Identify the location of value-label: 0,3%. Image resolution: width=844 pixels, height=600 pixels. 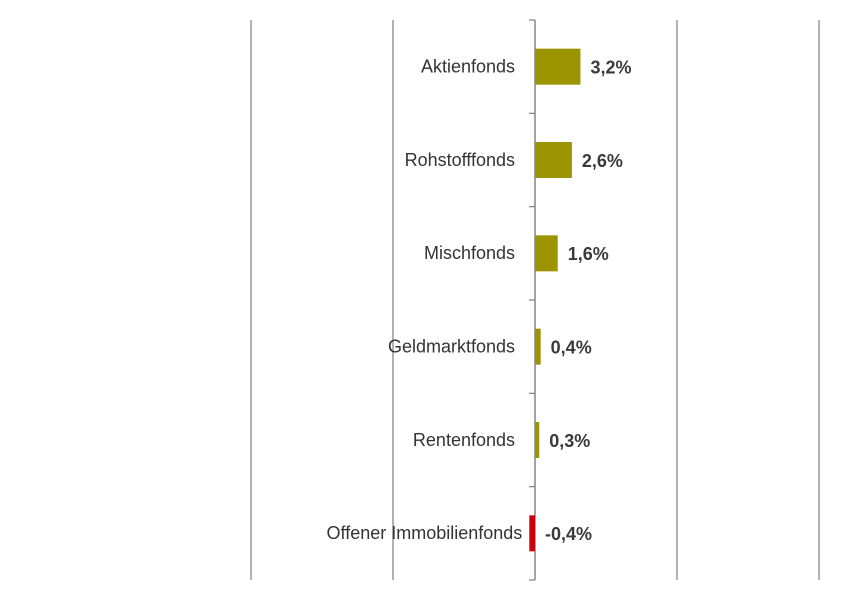
(569, 441).